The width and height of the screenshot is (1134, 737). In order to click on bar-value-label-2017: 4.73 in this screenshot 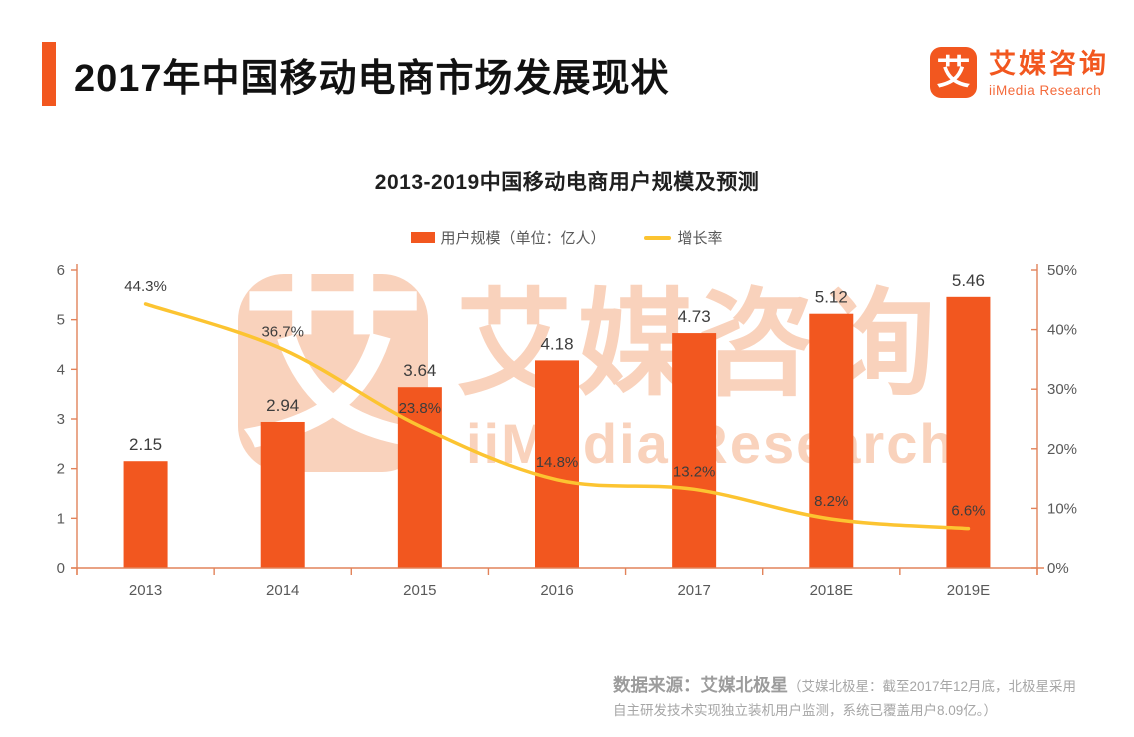, I will do `click(694, 316)`.